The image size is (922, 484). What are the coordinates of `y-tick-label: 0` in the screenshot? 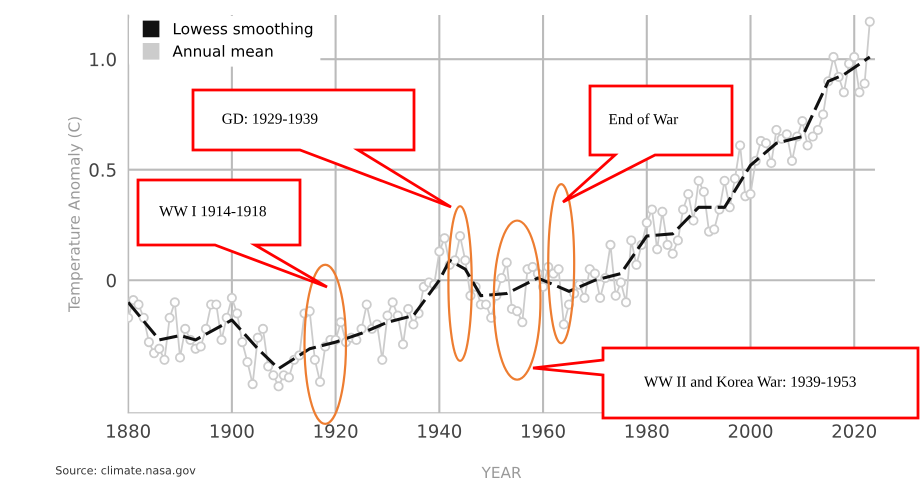 It's located at (111, 281).